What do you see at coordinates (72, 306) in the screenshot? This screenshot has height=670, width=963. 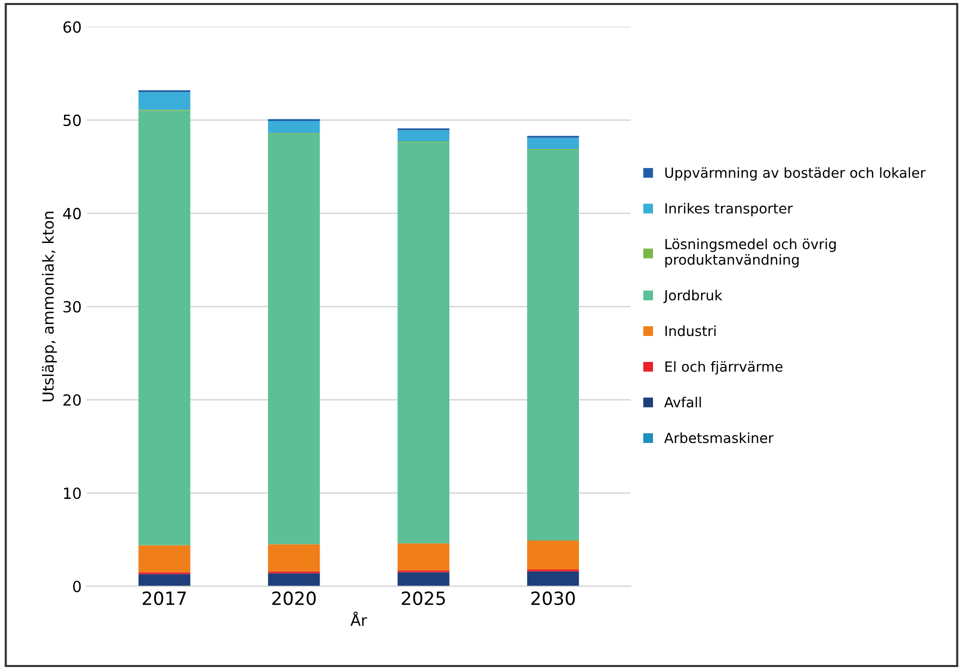 I see `y-tick-label: 30` at bounding box center [72, 306].